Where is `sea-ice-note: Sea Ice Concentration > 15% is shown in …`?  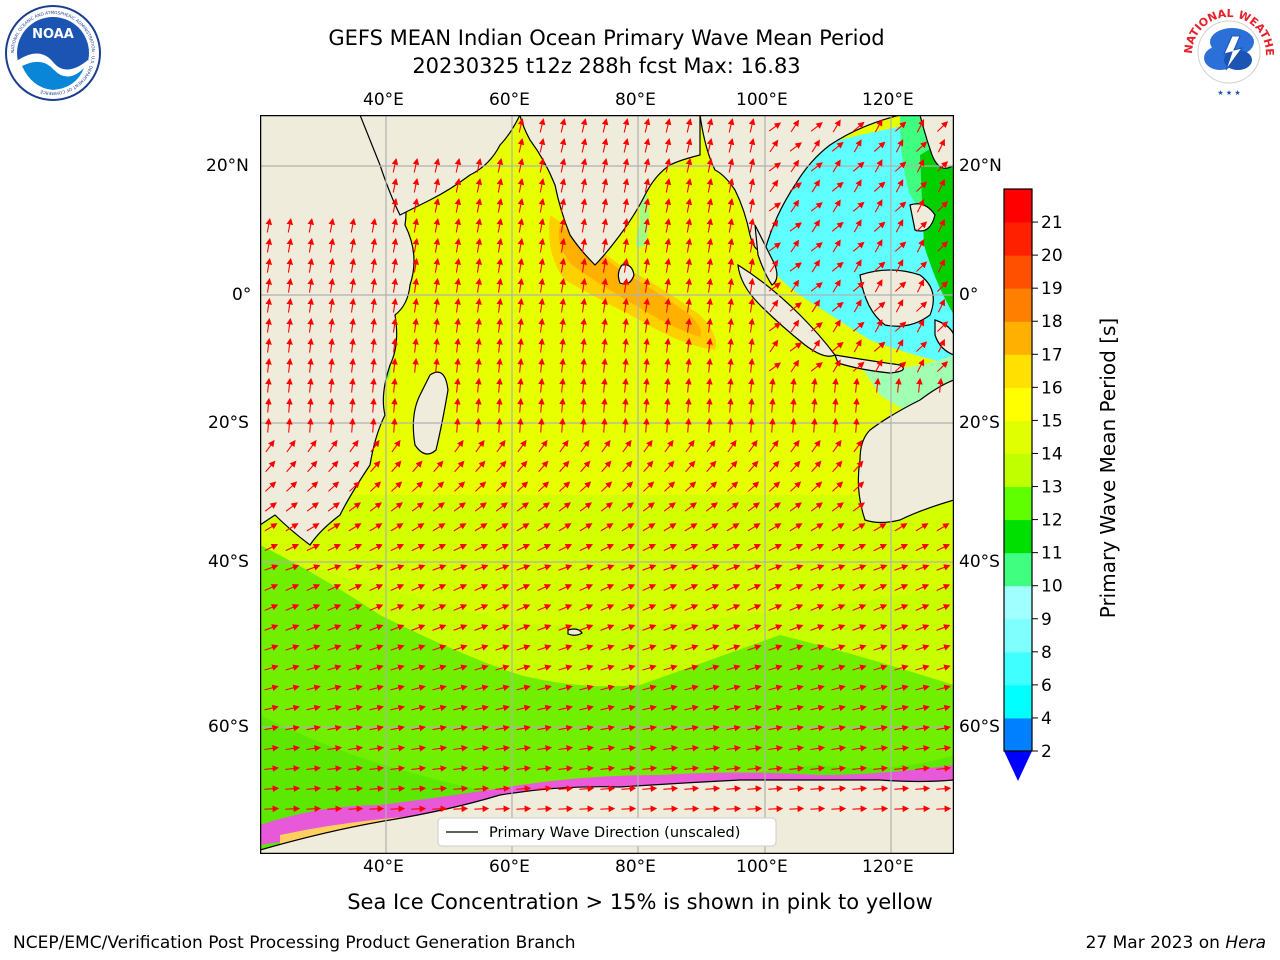 sea-ice-note: Sea Ice Concentration > 15% is shown in … is located at coordinates (640, 902).